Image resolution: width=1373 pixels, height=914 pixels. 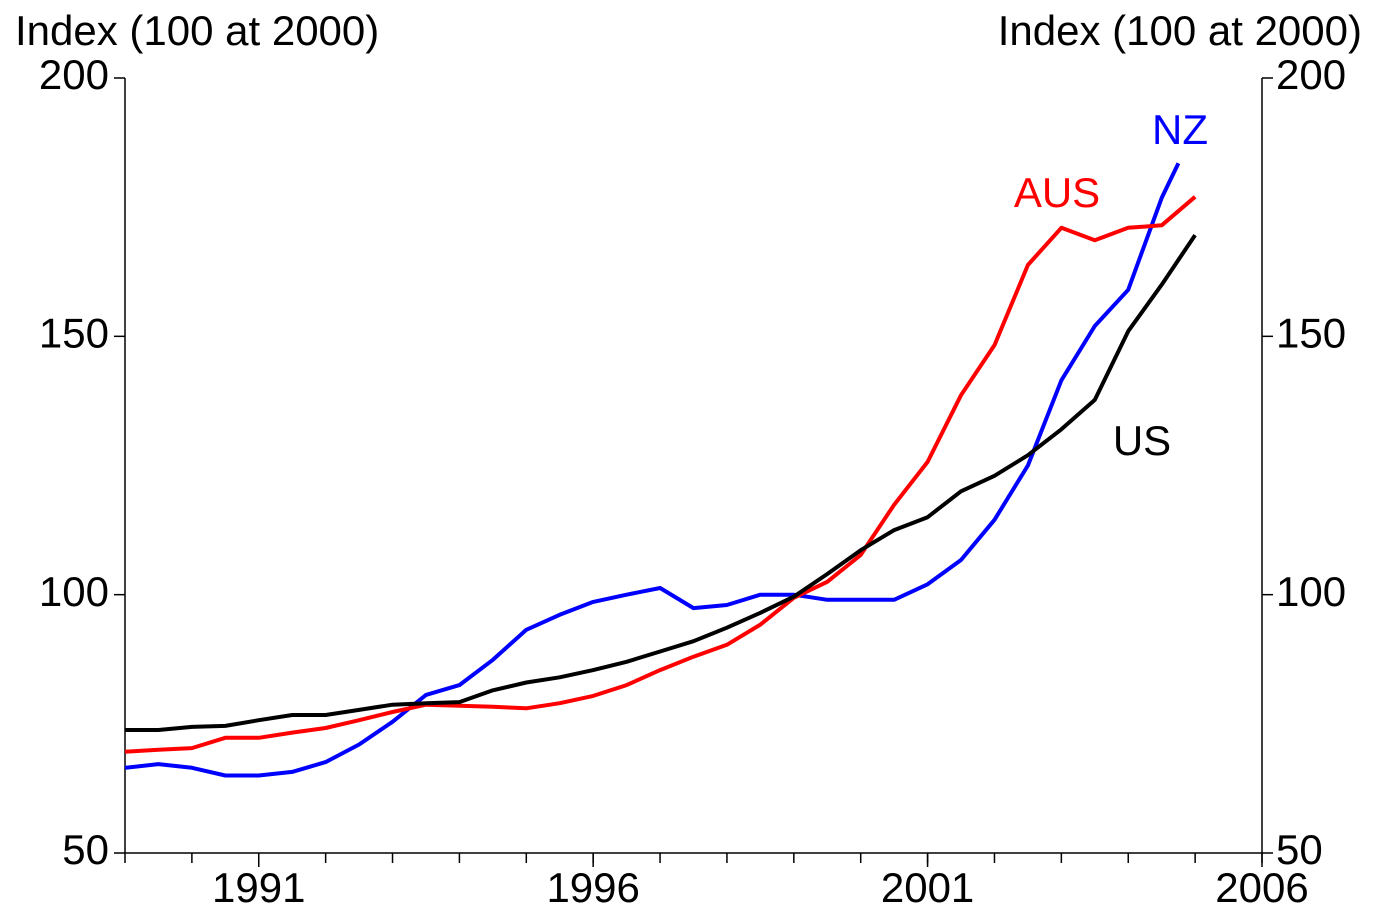 What do you see at coordinates (74, 74) in the screenshot?
I see `y-tick-label: 200` at bounding box center [74, 74].